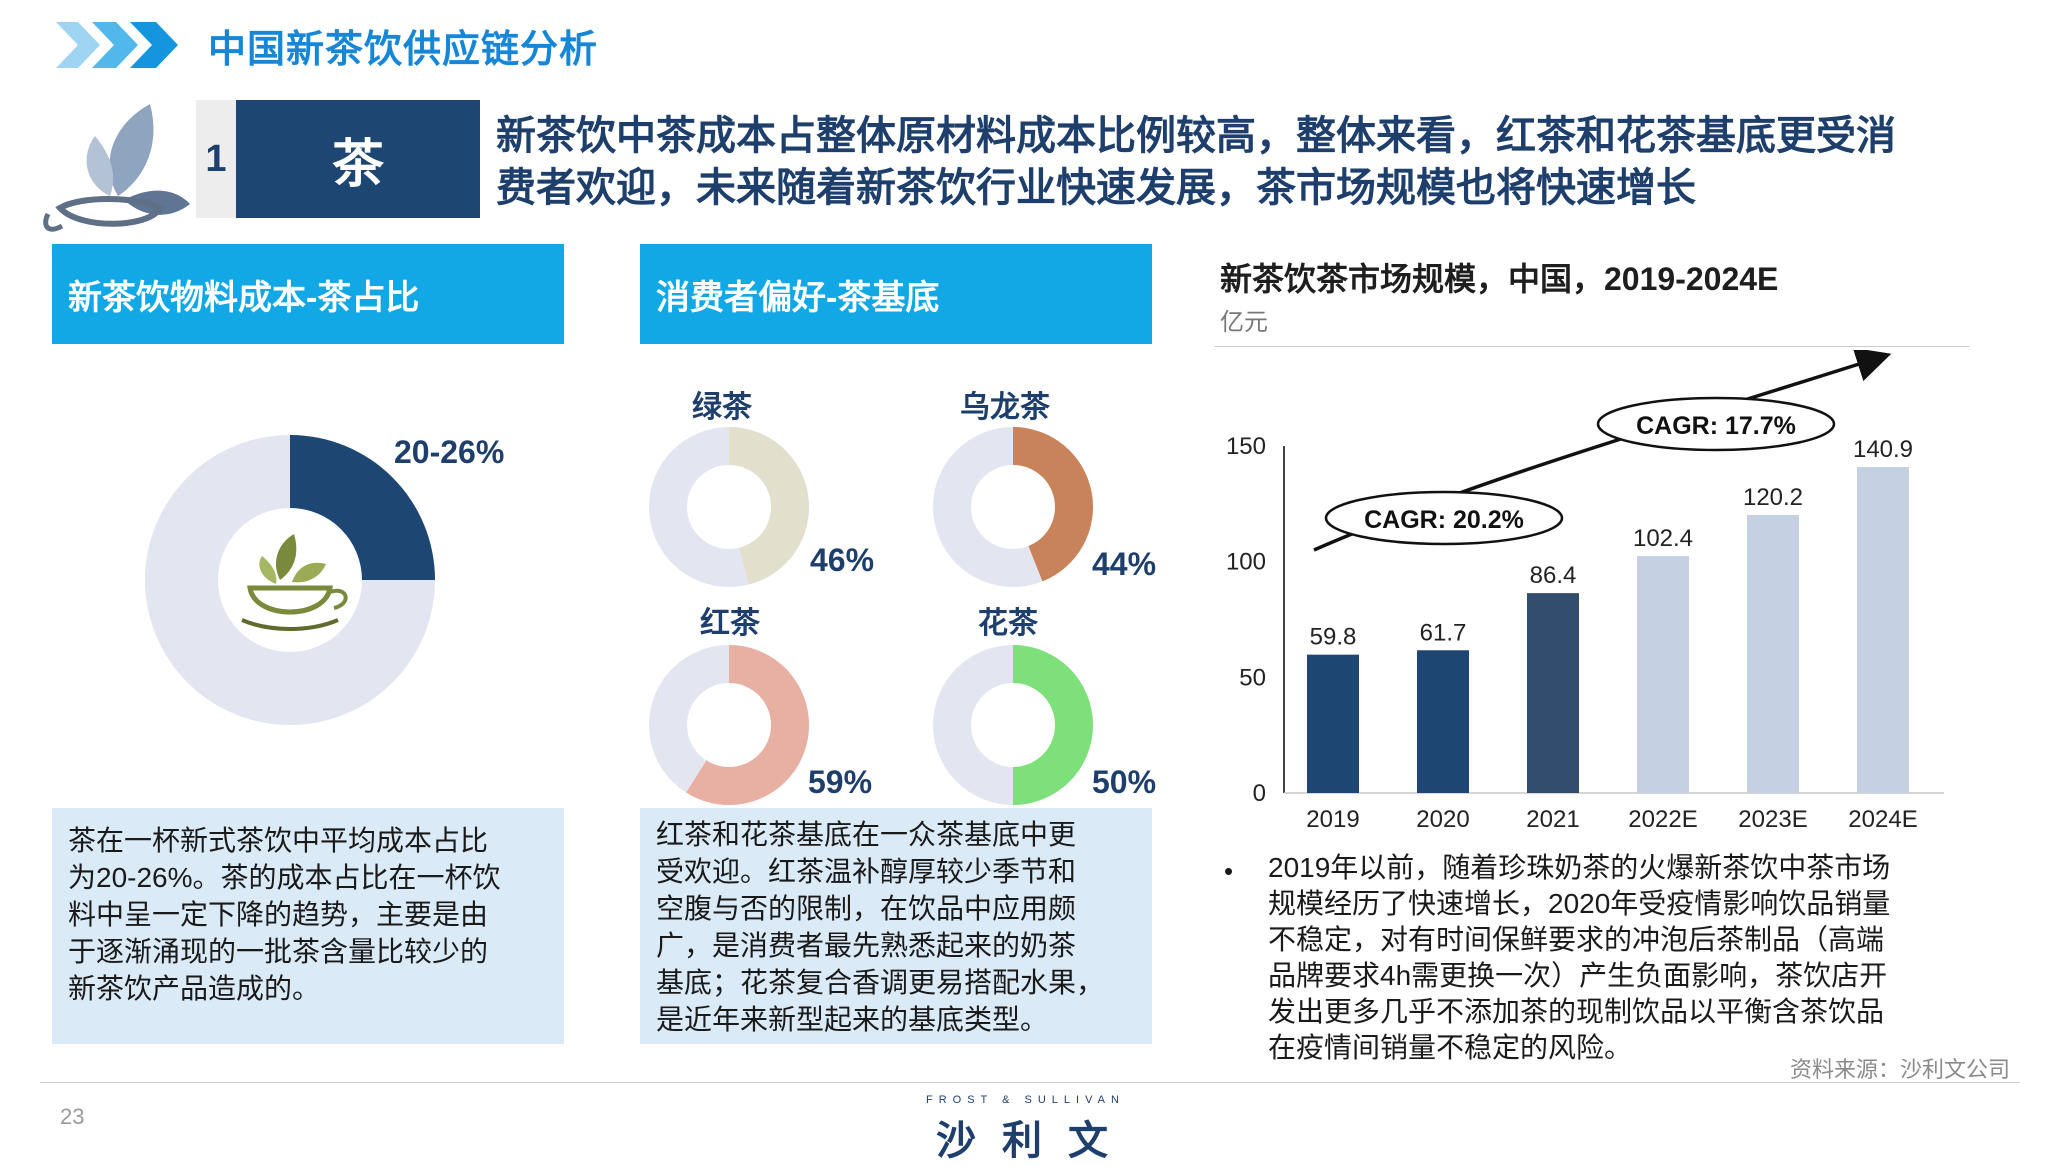 The height and width of the screenshot is (1166, 2048). What do you see at coordinates (1333, 637) in the screenshot?
I see `bar-value-label: 59.8` at bounding box center [1333, 637].